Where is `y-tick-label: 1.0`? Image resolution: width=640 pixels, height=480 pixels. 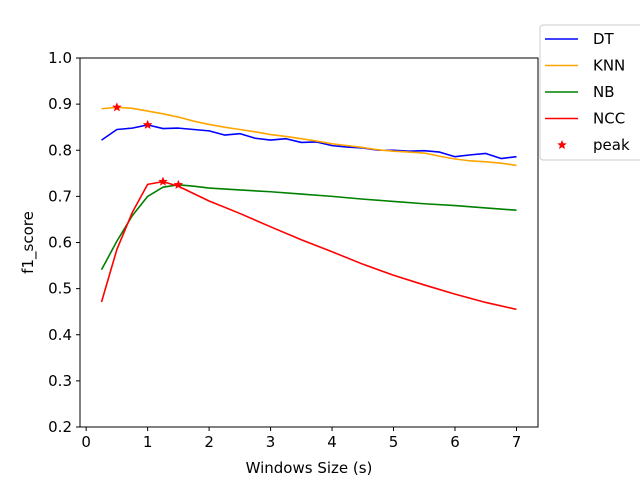
y-tick-label: 1.0 is located at coordinates (60, 58).